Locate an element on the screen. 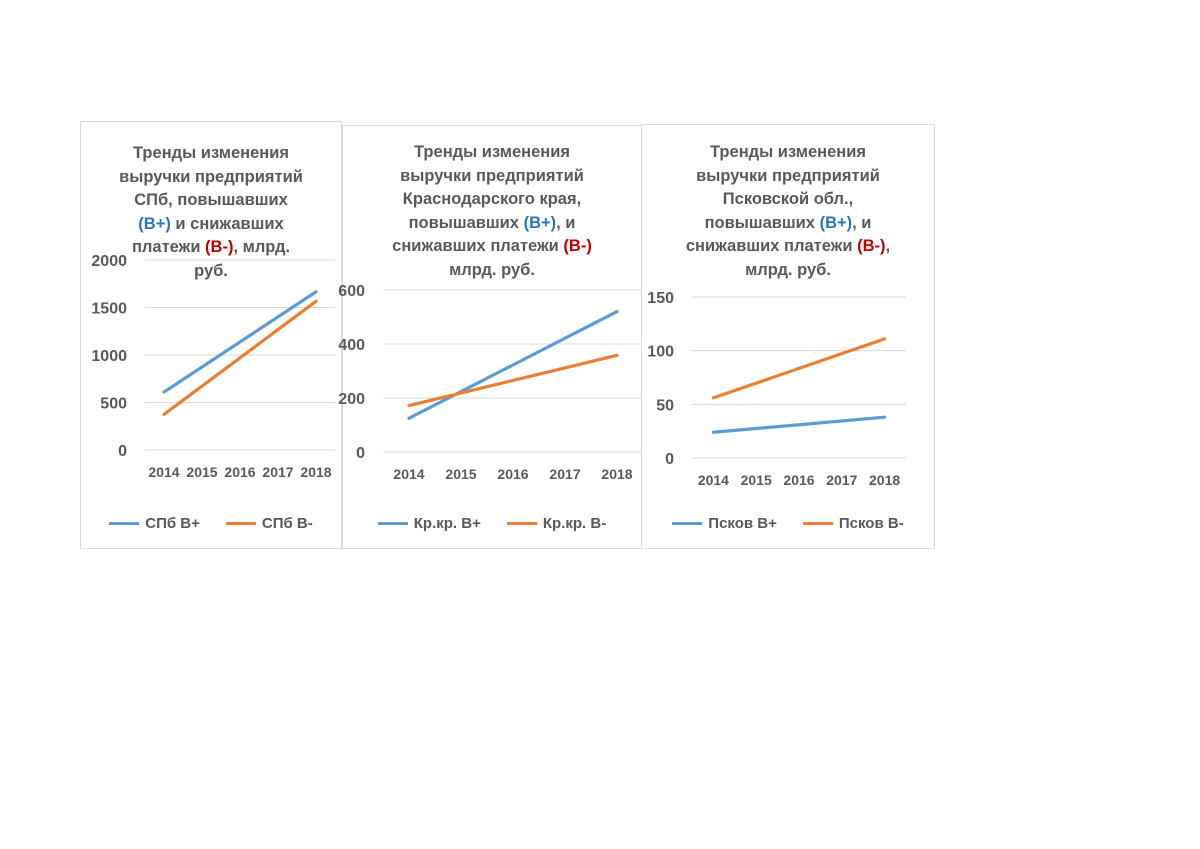 The image size is (1200, 849). legend-label: СПб В- is located at coordinates (287, 523).